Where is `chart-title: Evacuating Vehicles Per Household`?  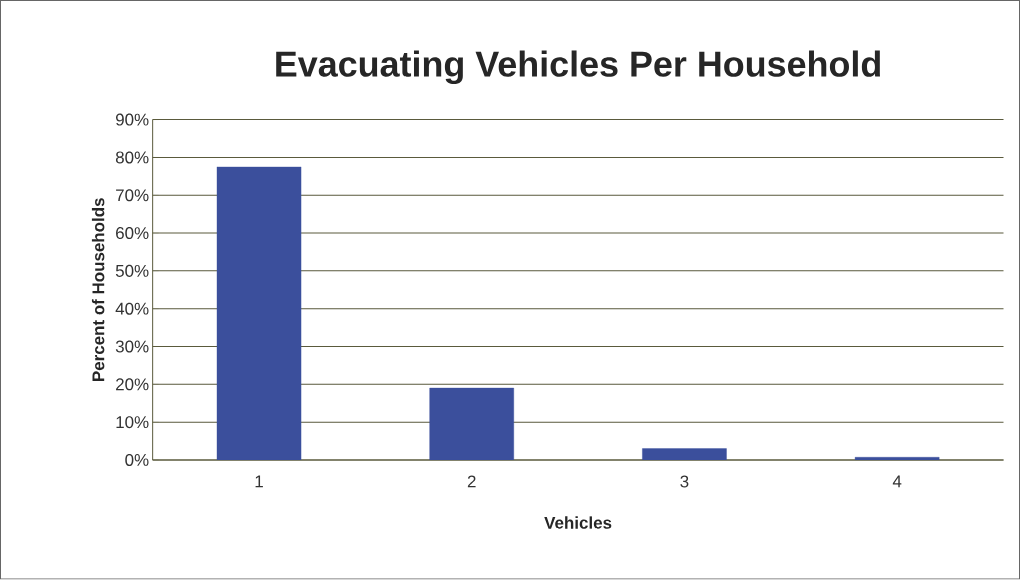 chart-title: Evacuating Vehicles Per Household is located at coordinates (578, 67).